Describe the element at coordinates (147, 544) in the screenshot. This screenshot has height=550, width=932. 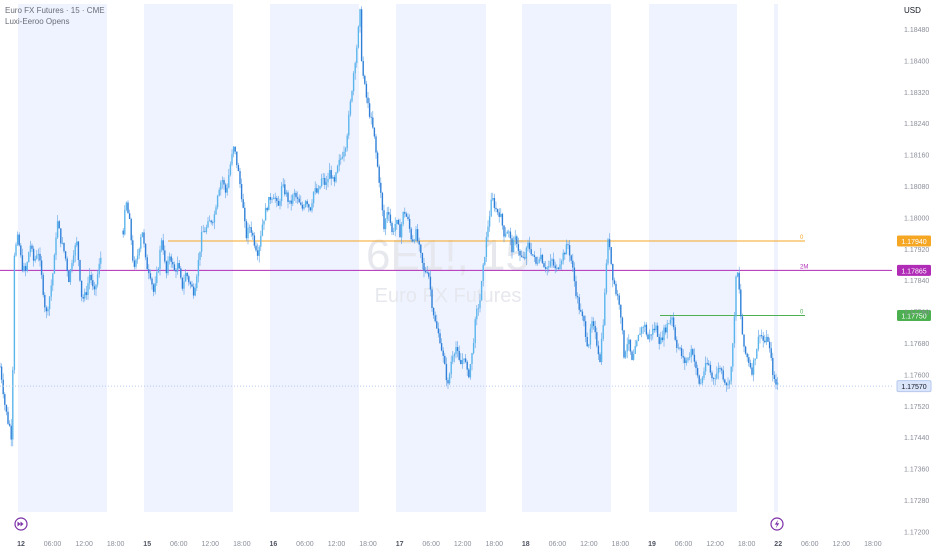
I see `time-tick-label: 15` at that location.